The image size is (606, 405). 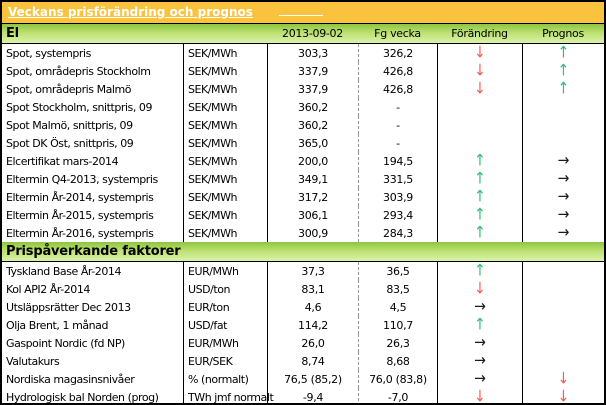 I want to click on row-name: Spot Malmö, snittpris, 09, so click(x=69, y=125).